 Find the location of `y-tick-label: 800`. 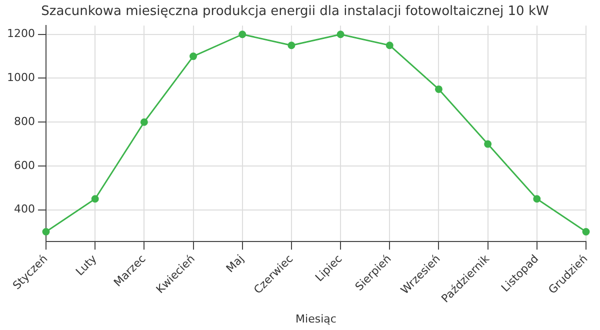

y-tick-label: 800 is located at coordinates (24, 121).